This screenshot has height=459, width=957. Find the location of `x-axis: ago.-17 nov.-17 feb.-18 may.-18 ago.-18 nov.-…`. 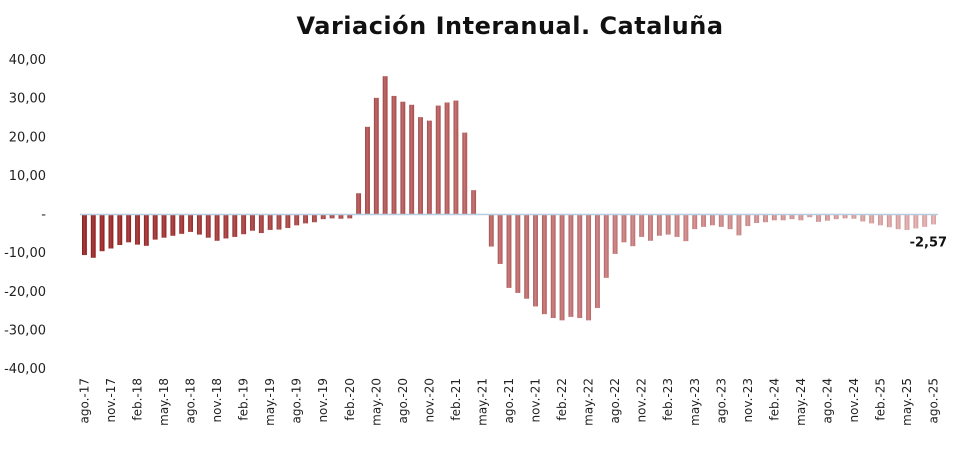

x-axis: ago.-17 nov.-17 feb.-18 may.-18 ago.-18 nov.-… is located at coordinates (508, 402).